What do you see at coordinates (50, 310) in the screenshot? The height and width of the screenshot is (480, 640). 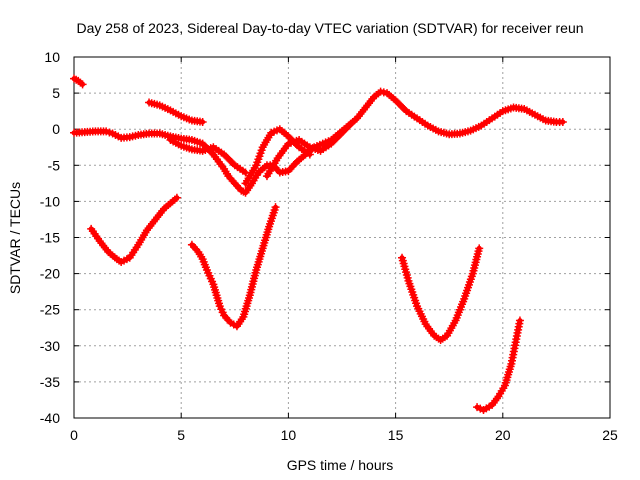 I see `y-tick-label: -25` at bounding box center [50, 310].